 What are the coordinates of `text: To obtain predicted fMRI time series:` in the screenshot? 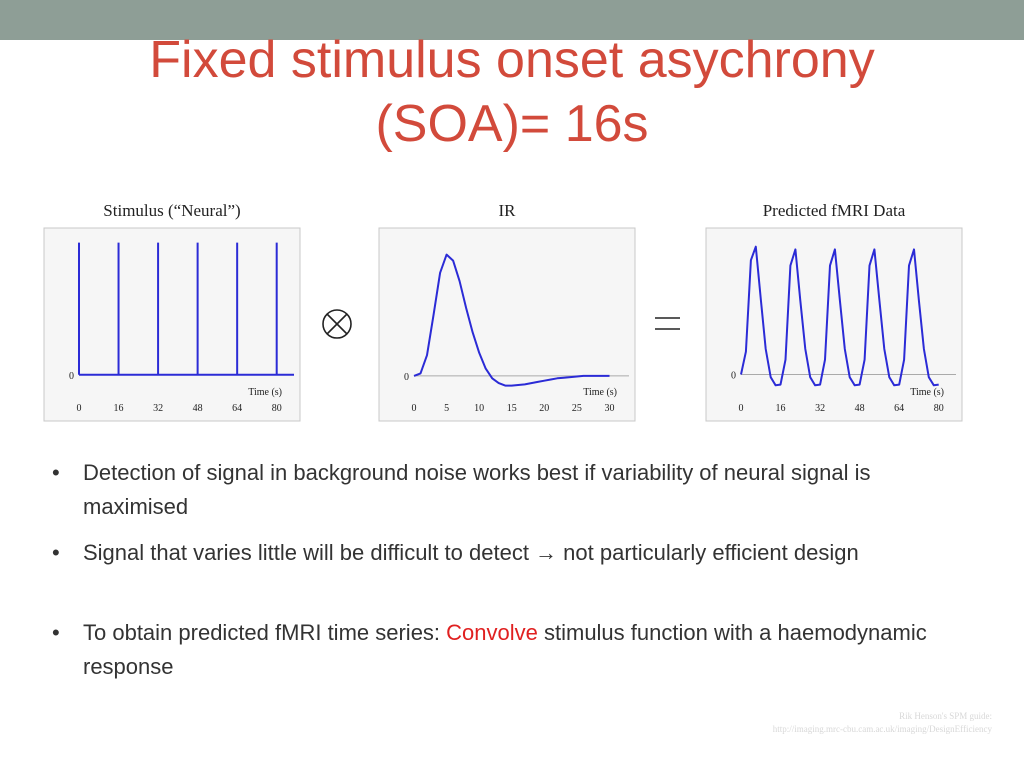 It's located at (265, 632).